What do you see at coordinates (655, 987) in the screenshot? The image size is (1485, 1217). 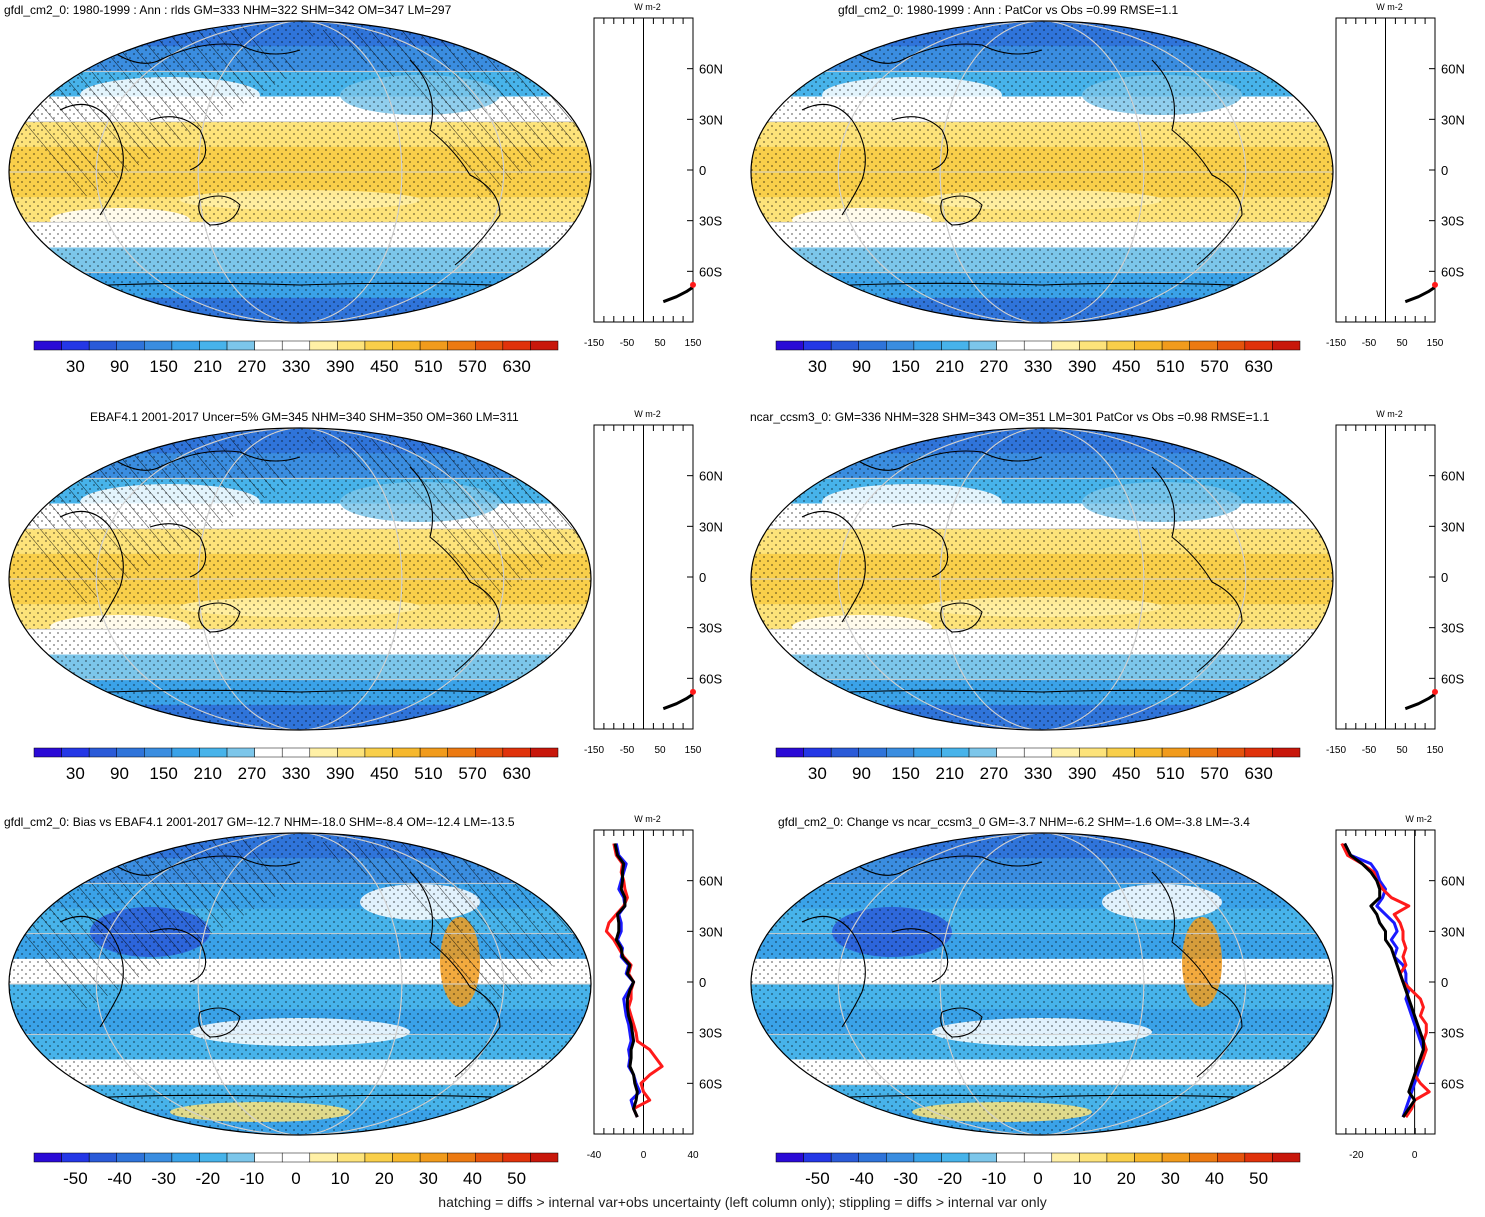 I see `zonal-profile: -40 0 40W m-260N30N030S60S` at bounding box center [655, 987].